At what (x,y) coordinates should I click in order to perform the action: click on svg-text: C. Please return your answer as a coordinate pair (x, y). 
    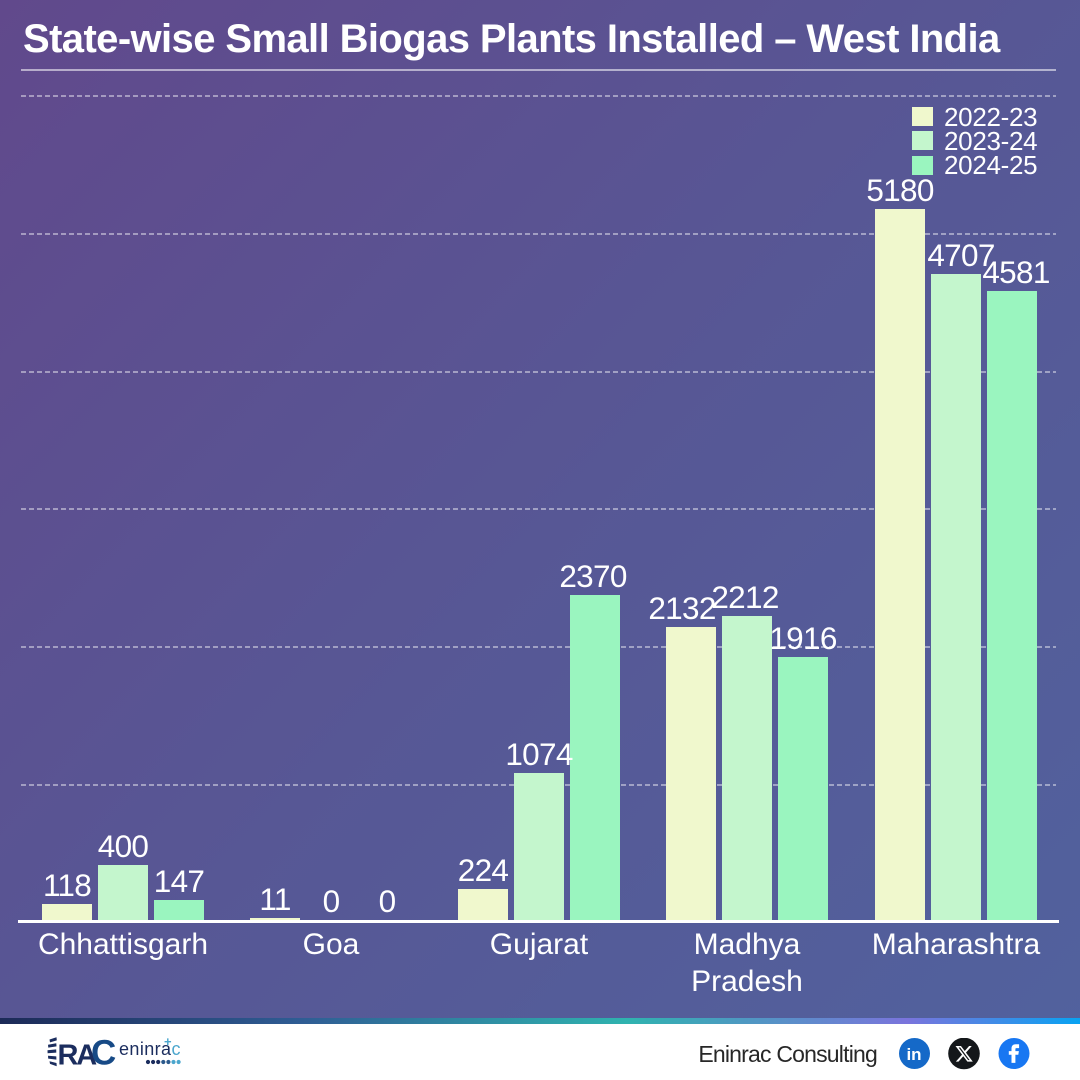
    Looking at the image, I should click on (103, 1053).